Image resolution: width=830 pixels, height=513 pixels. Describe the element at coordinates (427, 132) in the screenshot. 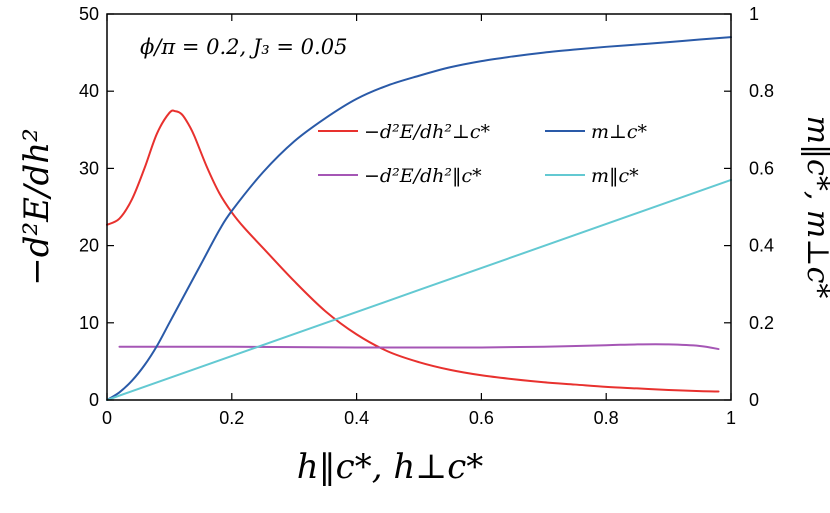

I see `legend-label-perp-deriv: −d²E/dh²⊥c*` at that location.